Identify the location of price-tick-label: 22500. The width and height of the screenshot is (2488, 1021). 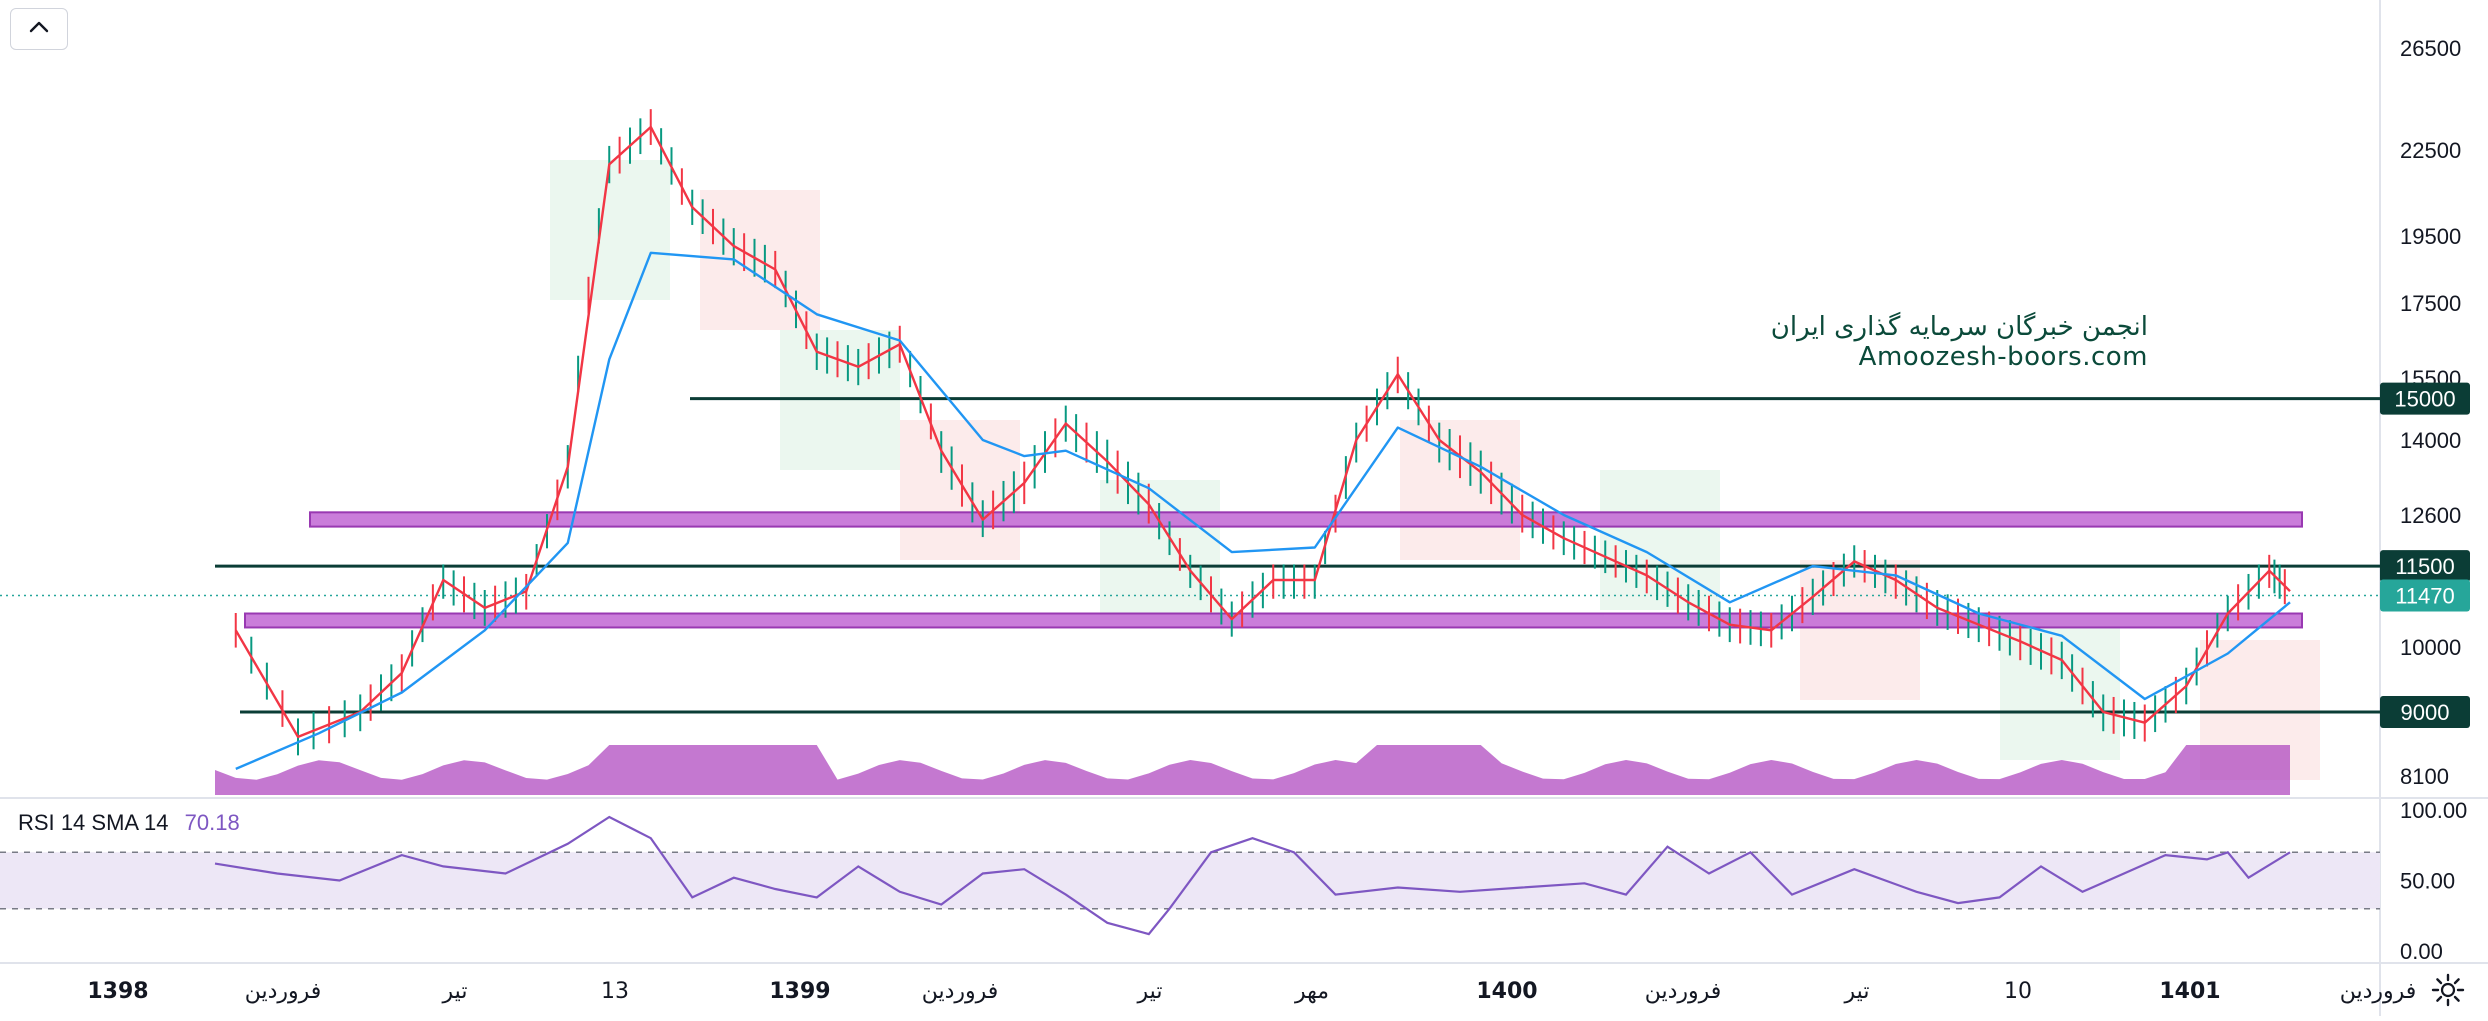
(2430, 150).